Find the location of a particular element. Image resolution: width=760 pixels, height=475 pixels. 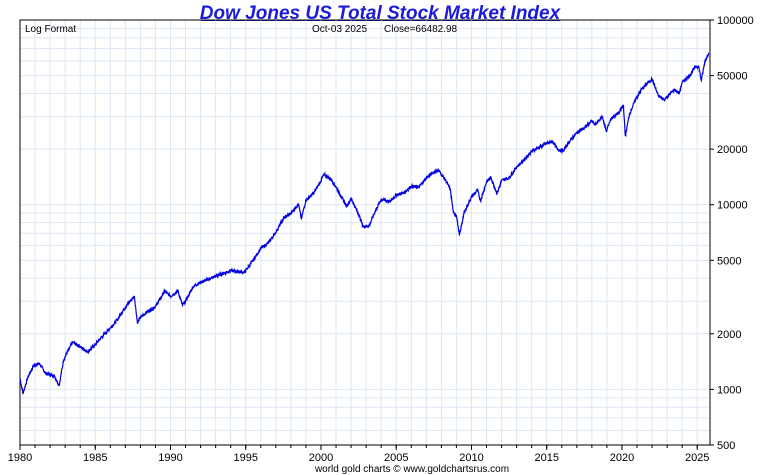

x-tick-label: 1990 is located at coordinates (170, 458).